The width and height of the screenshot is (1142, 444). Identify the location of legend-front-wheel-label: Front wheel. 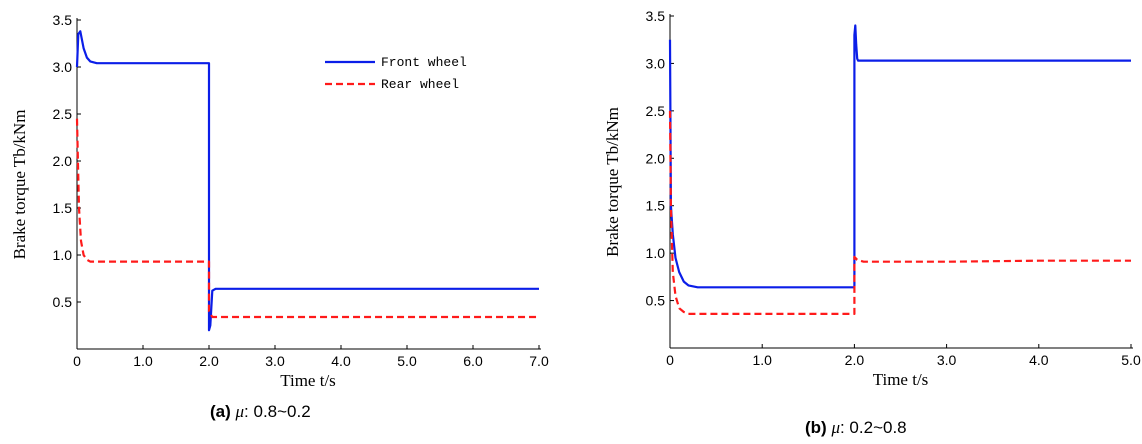
(424, 62).